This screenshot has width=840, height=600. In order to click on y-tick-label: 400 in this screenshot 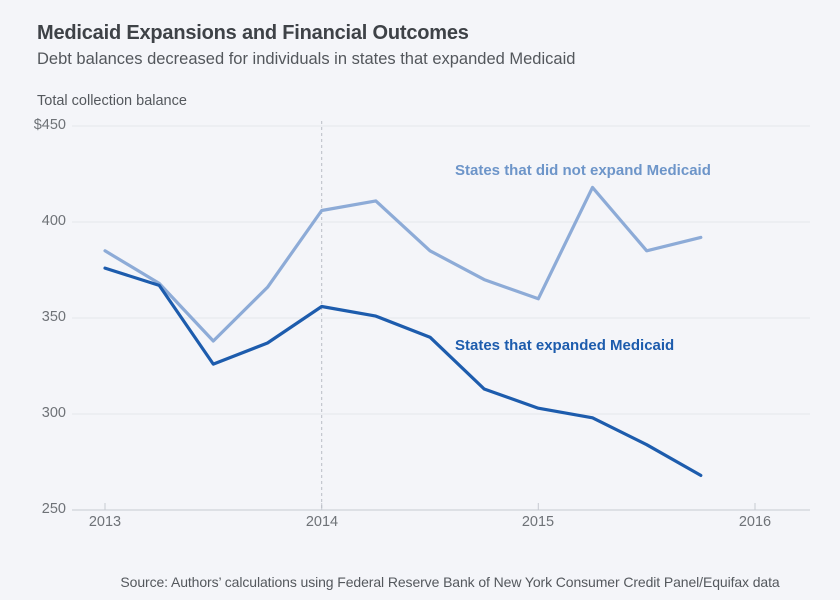, I will do `click(53, 221)`.